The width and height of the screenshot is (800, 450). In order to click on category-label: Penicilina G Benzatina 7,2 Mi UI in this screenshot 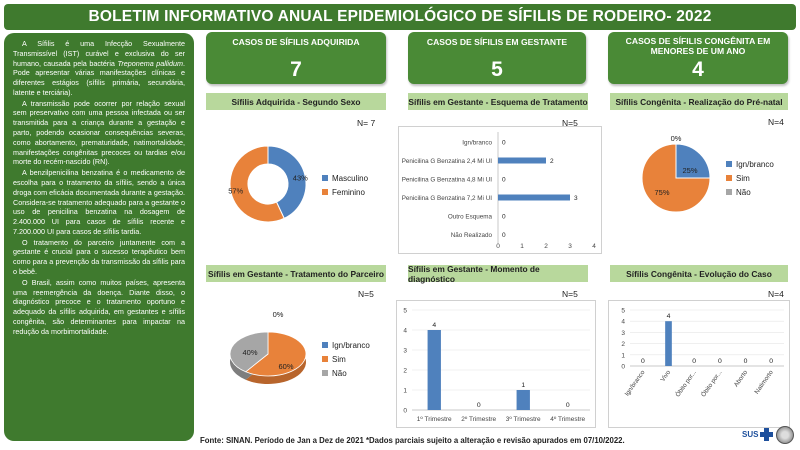, I will do `click(447, 198)`.